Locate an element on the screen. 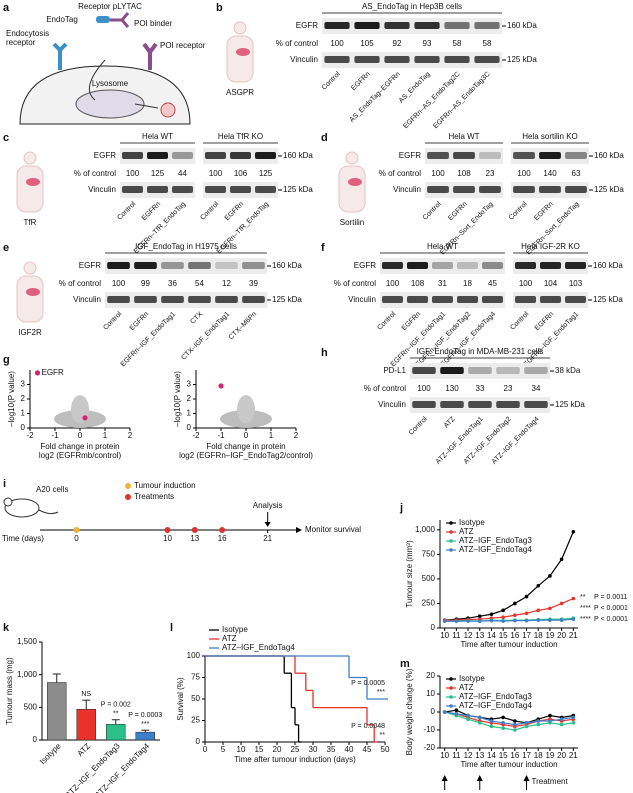 The width and height of the screenshot is (633, 793). lane-label: EGFRn–AS_EndoTag3C is located at coordinates (461, 100).